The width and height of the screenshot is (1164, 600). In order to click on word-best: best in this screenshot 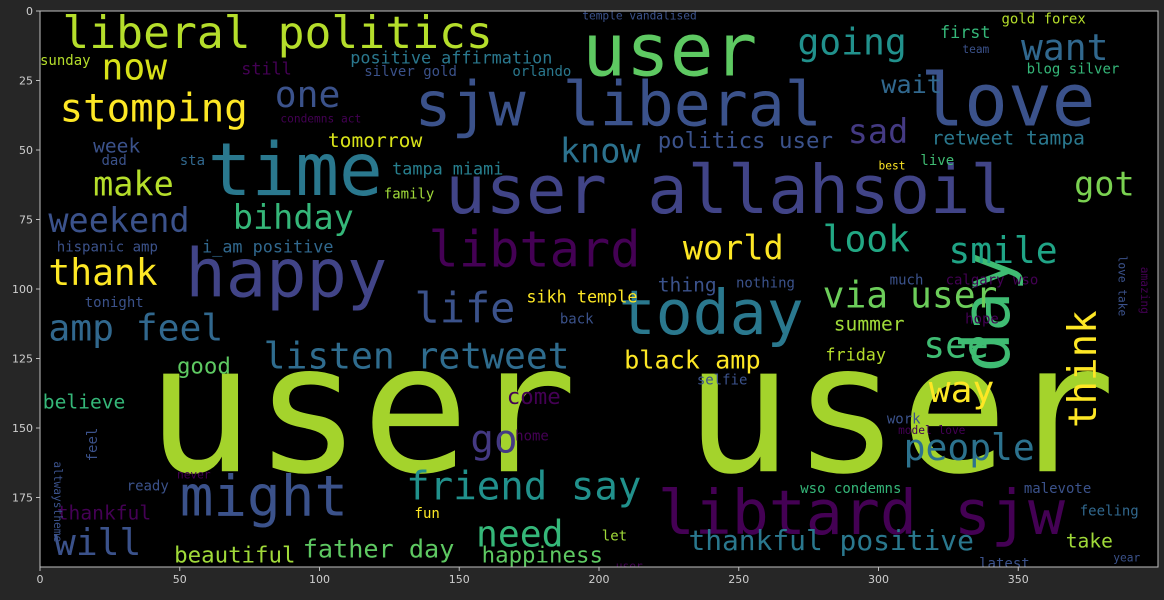, I will do `click(892, 166)`.